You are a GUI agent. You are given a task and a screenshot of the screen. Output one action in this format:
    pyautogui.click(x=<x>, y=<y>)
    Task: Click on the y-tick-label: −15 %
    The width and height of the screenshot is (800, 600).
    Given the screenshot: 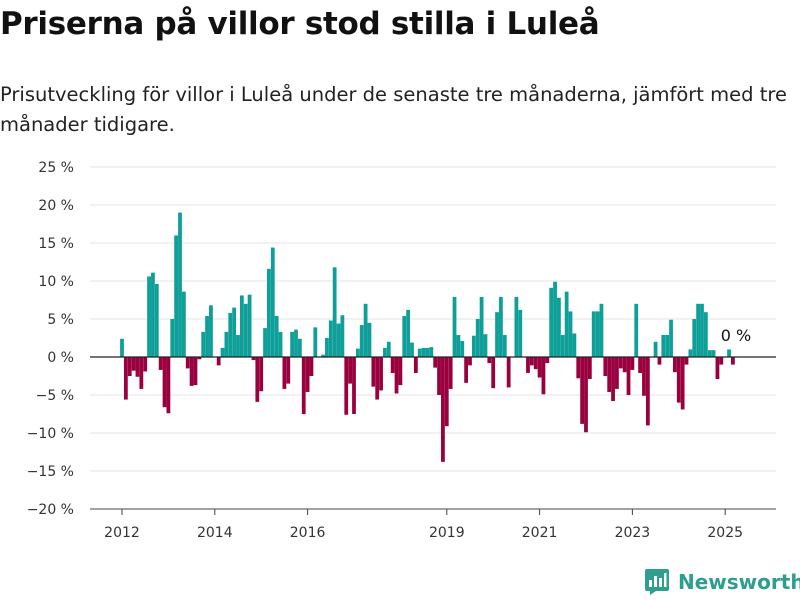 What is the action you would take?
    pyautogui.click(x=50, y=472)
    